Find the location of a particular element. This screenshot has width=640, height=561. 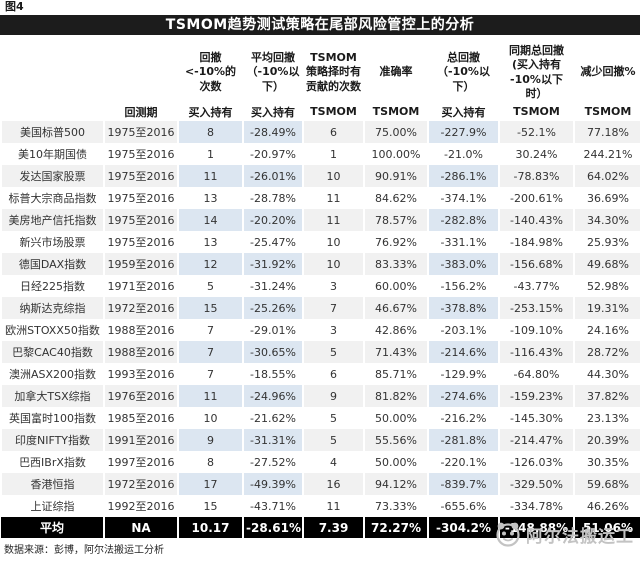

value-cell: 75.00% is located at coordinates (395, 132).